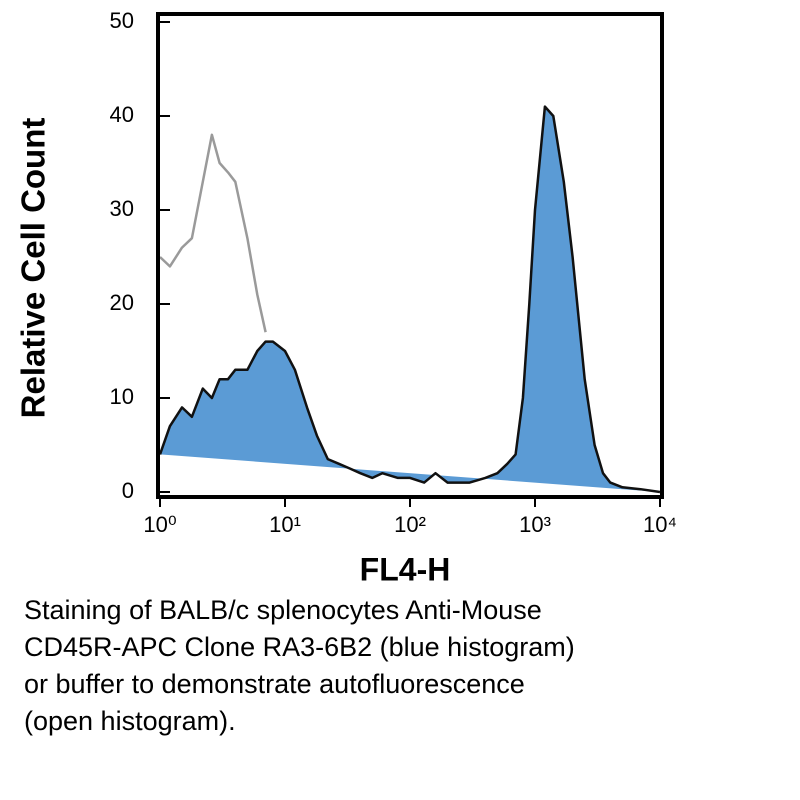 The width and height of the screenshot is (800, 800). What do you see at coordinates (128, 490) in the screenshot?
I see `y-tick-label: 0` at bounding box center [128, 490].